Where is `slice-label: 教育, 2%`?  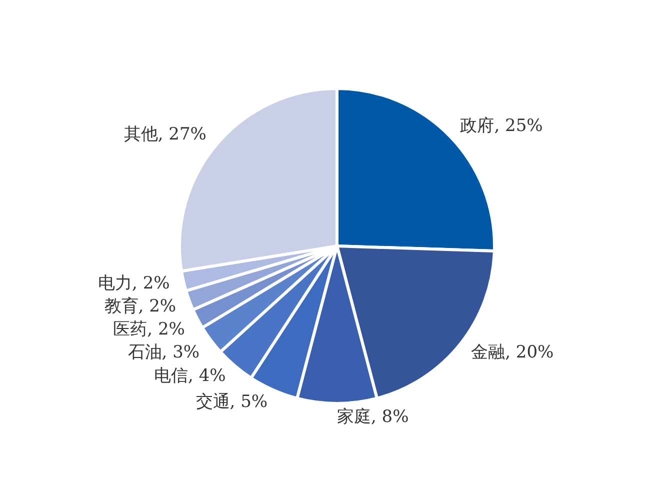
slice-label: 教育, 2% is located at coordinates (140, 306).